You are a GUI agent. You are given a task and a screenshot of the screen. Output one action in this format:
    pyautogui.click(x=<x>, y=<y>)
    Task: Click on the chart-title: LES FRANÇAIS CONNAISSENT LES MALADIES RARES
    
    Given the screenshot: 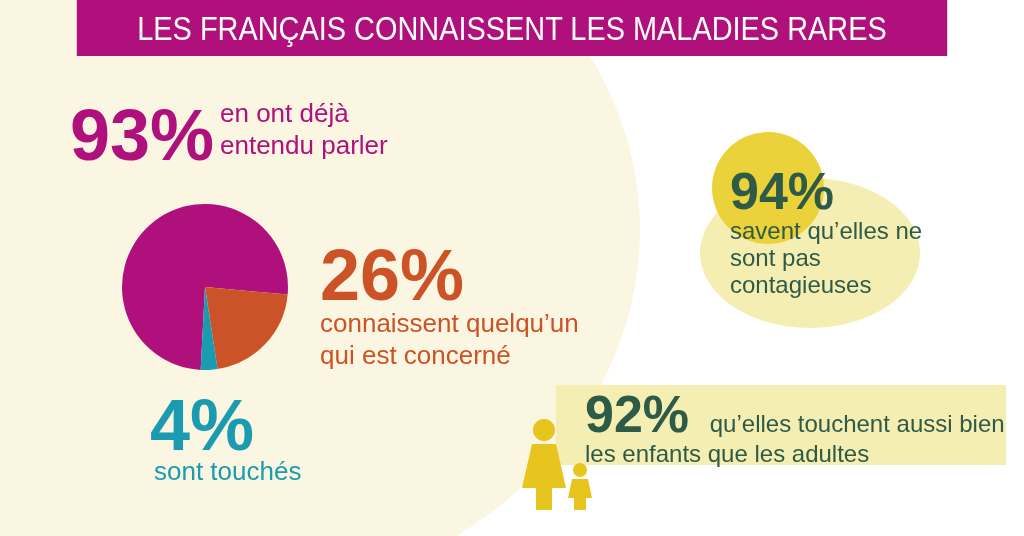 What is the action you would take?
    pyautogui.click(x=512, y=28)
    